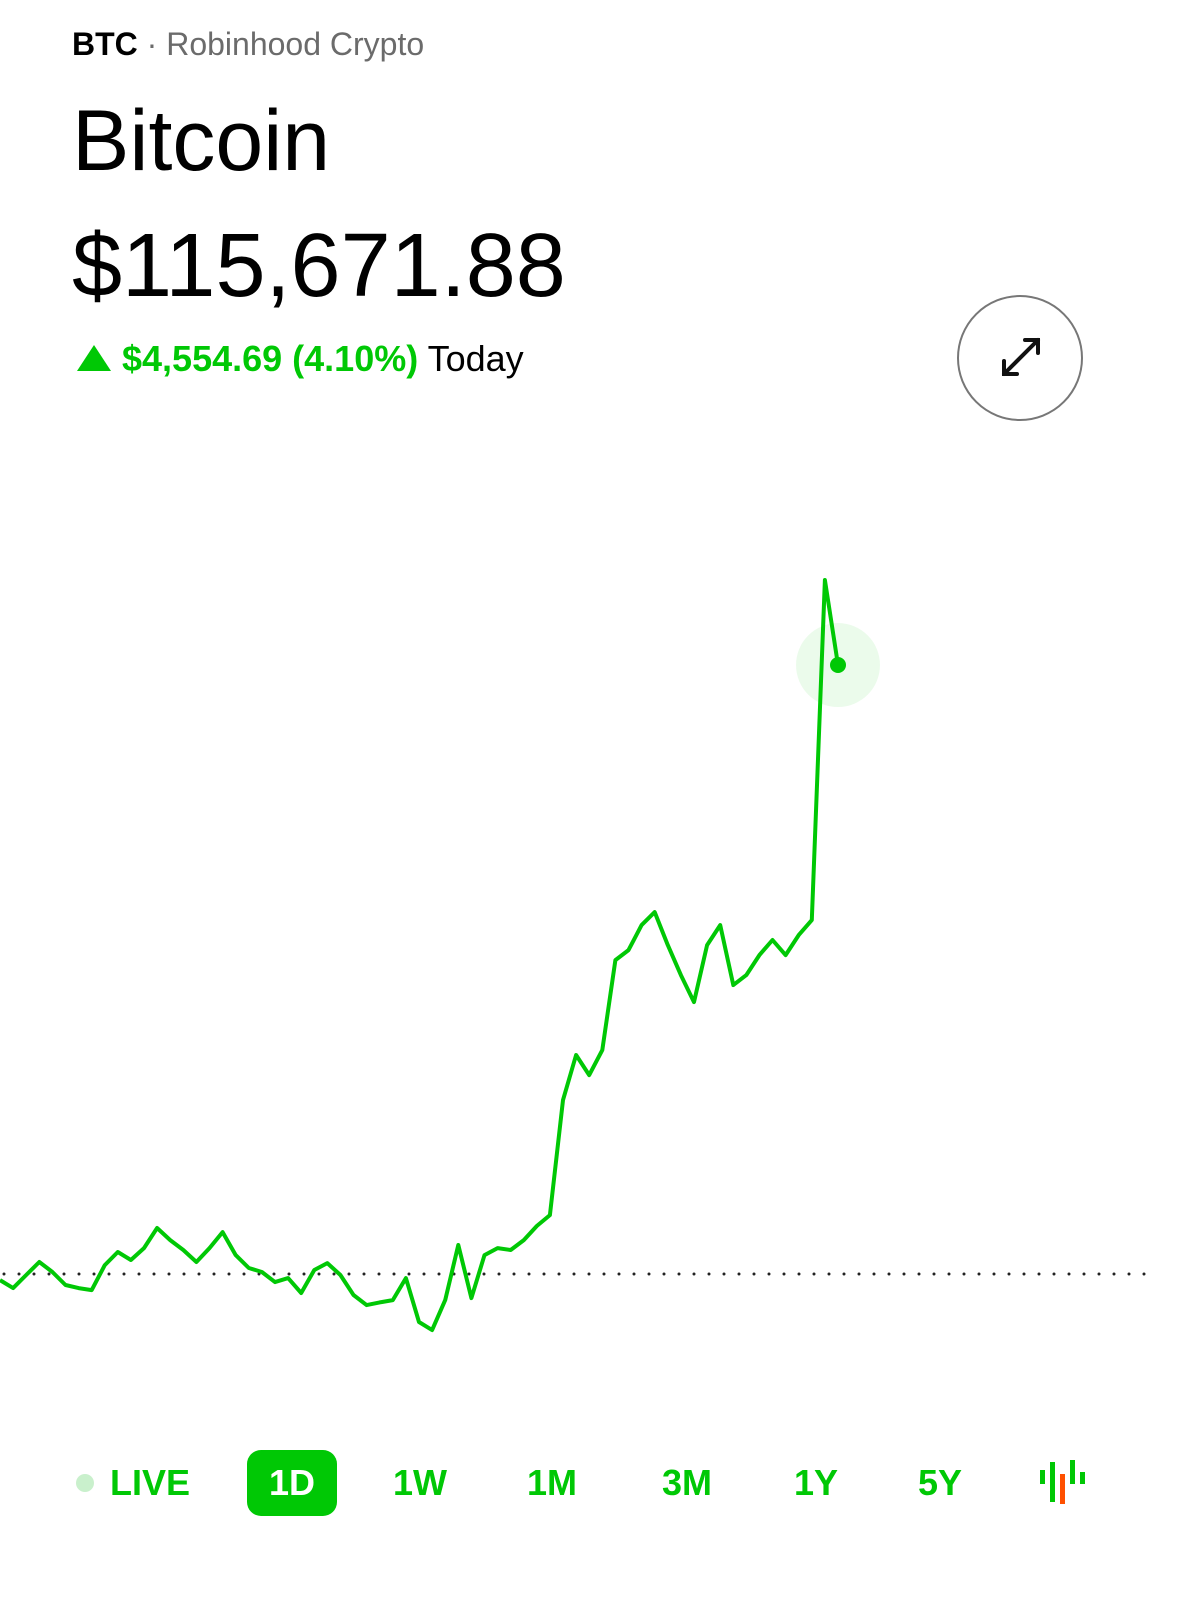  What do you see at coordinates (295, 44) in the screenshot?
I see `source: Robinhood Crypto` at bounding box center [295, 44].